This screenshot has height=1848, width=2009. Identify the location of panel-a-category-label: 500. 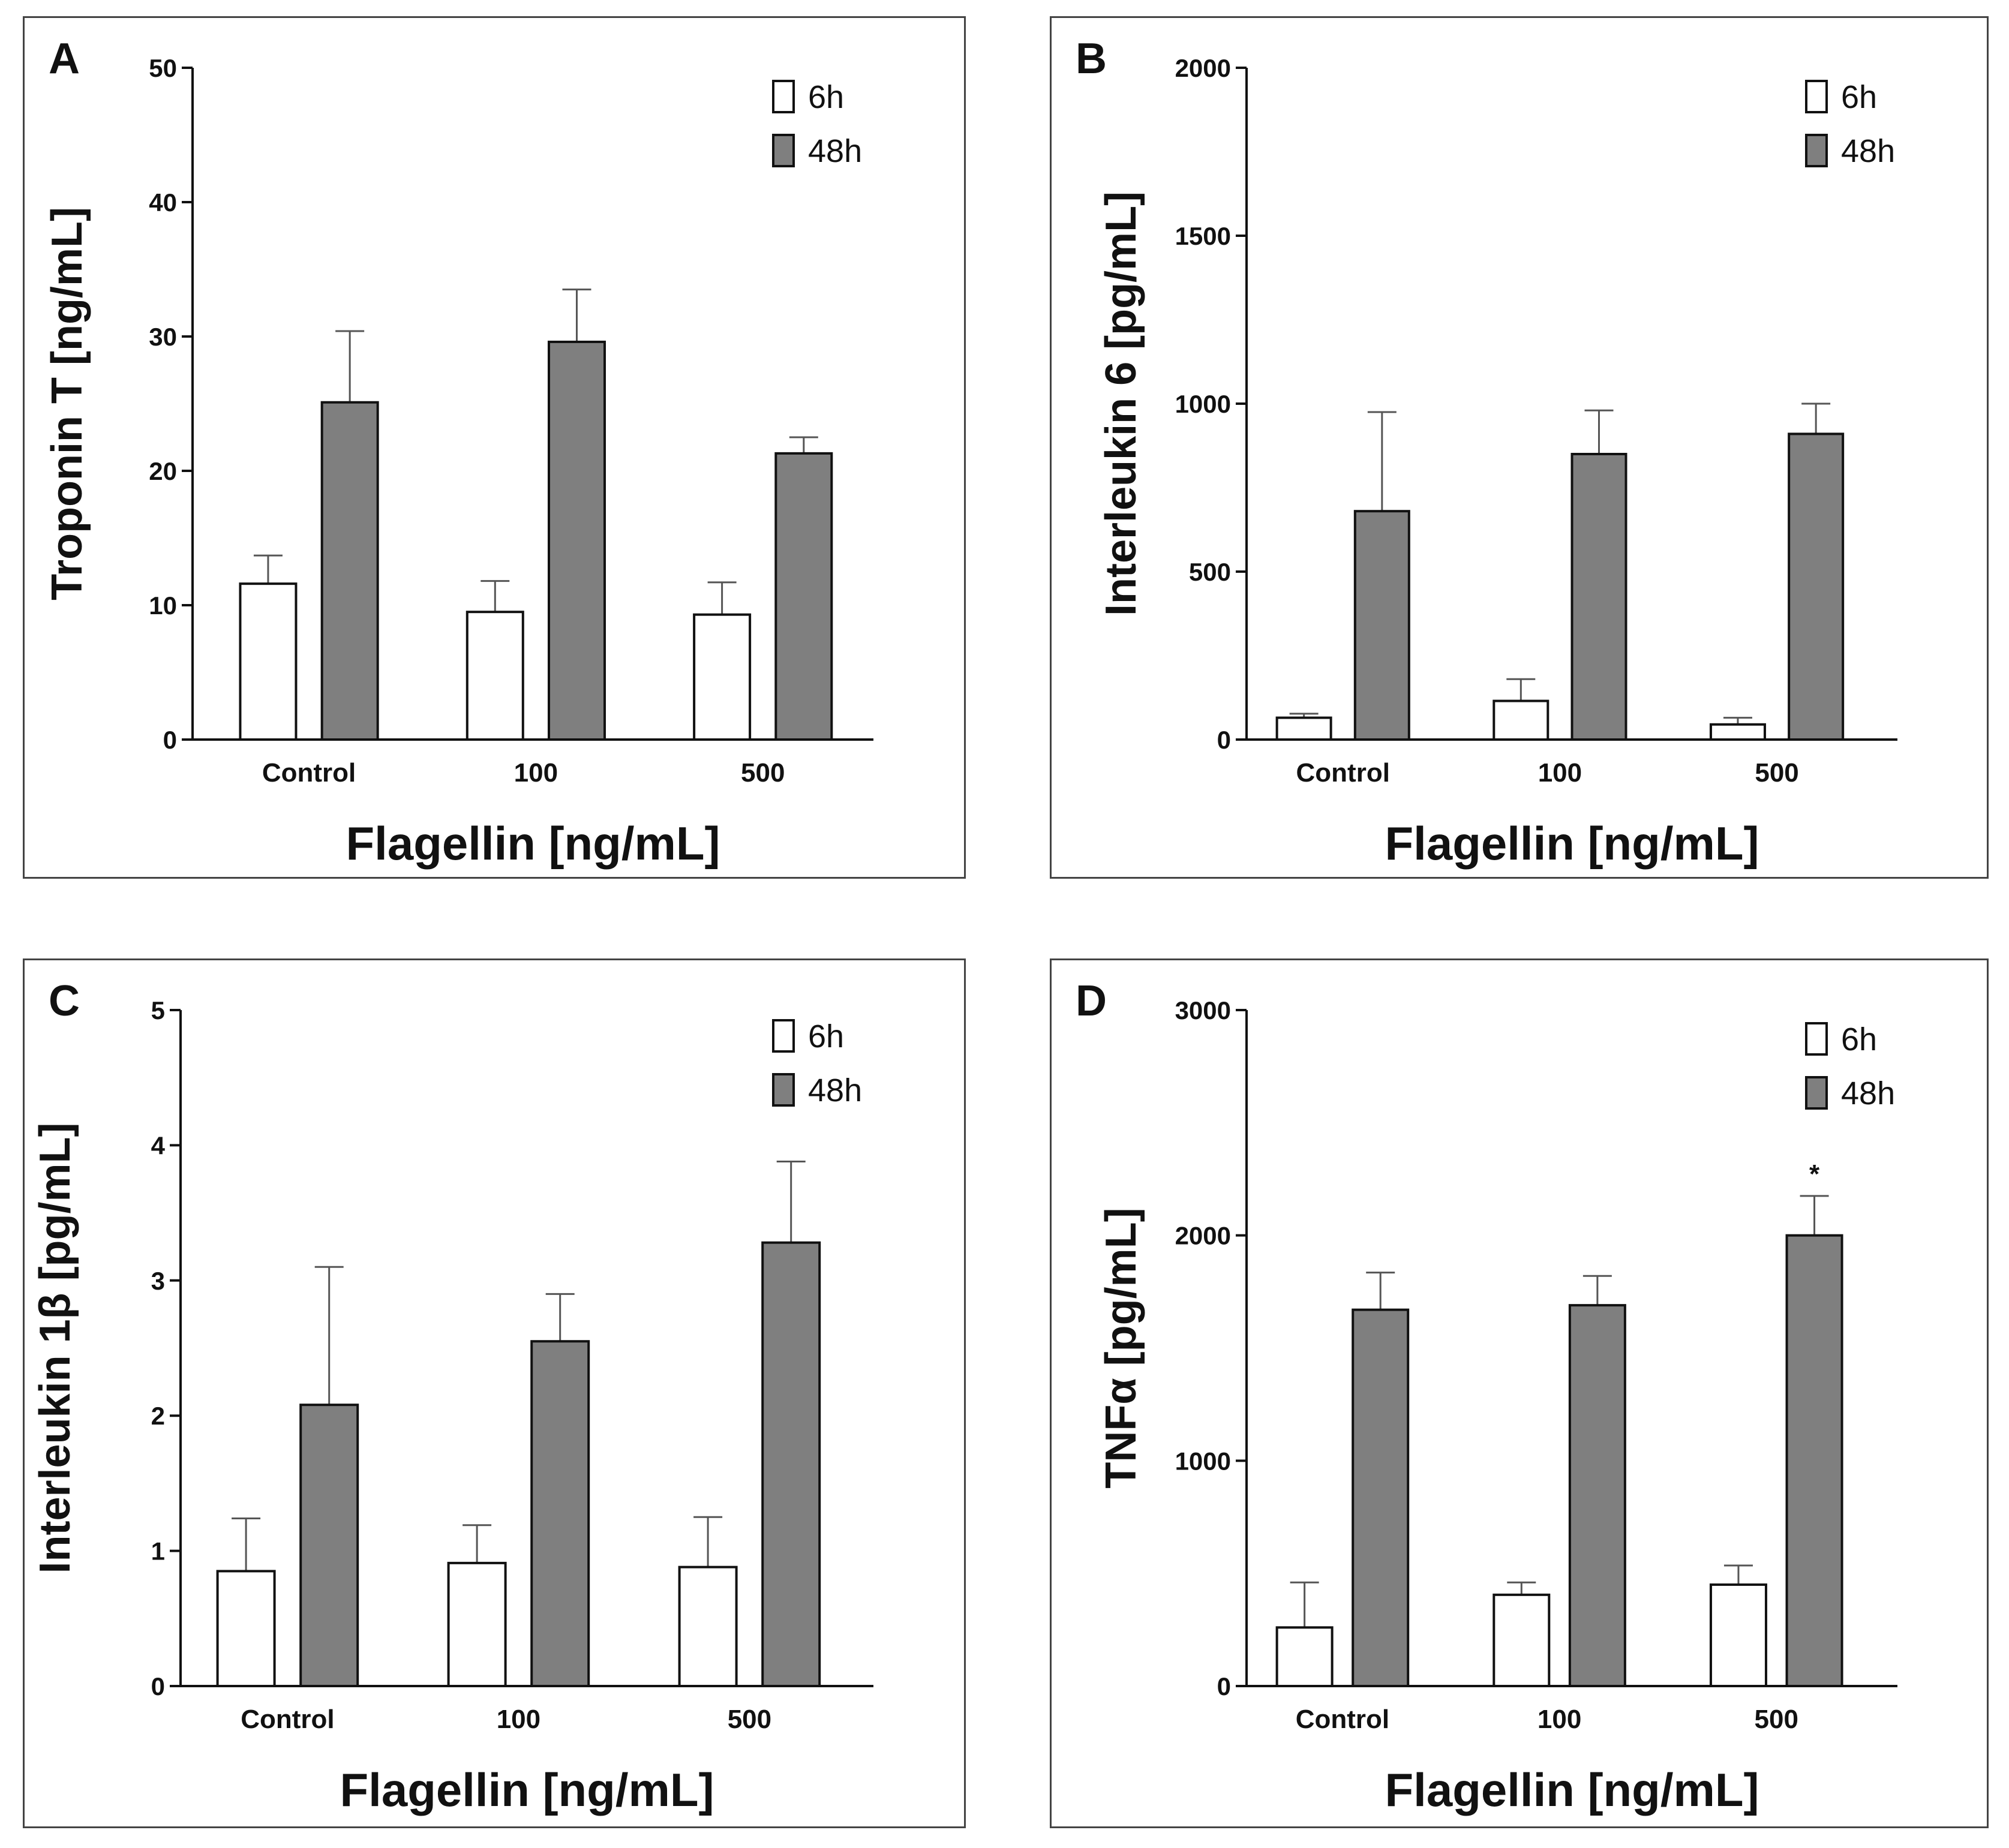
(763, 773).